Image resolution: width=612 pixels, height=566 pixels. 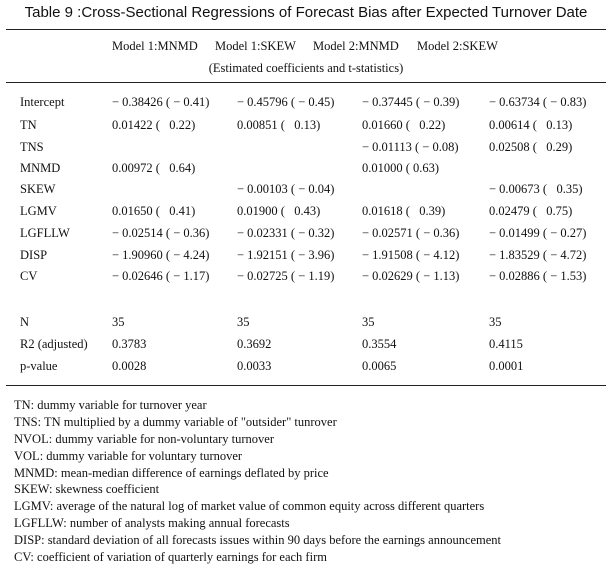 What do you see at coordinates (129, 344) in the screenshot?
I see `table-cell: 0.3783` at bounding box center [129, 344].